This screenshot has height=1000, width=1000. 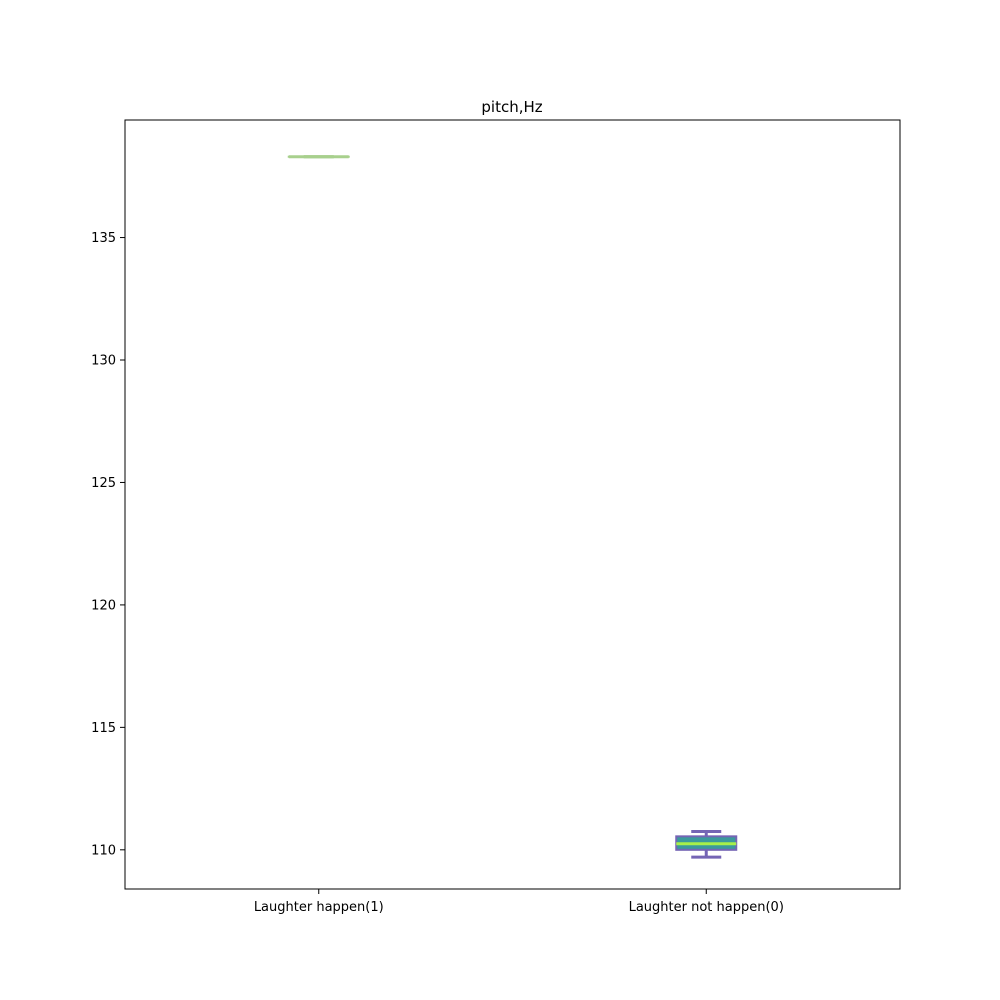 What do you see at coordinates (108, 544) in the screenshot?
I see `y-axis: 110 115 120 125 130 135` at bounding box center [108, 544].